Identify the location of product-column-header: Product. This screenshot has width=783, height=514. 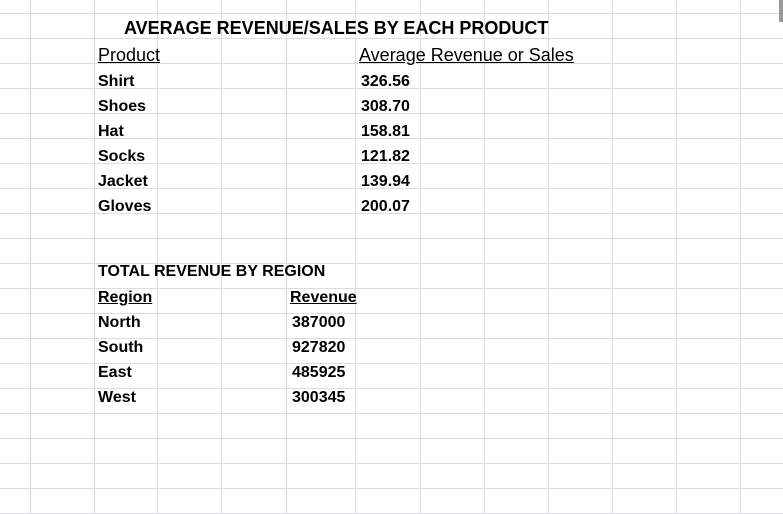
(129, 55).